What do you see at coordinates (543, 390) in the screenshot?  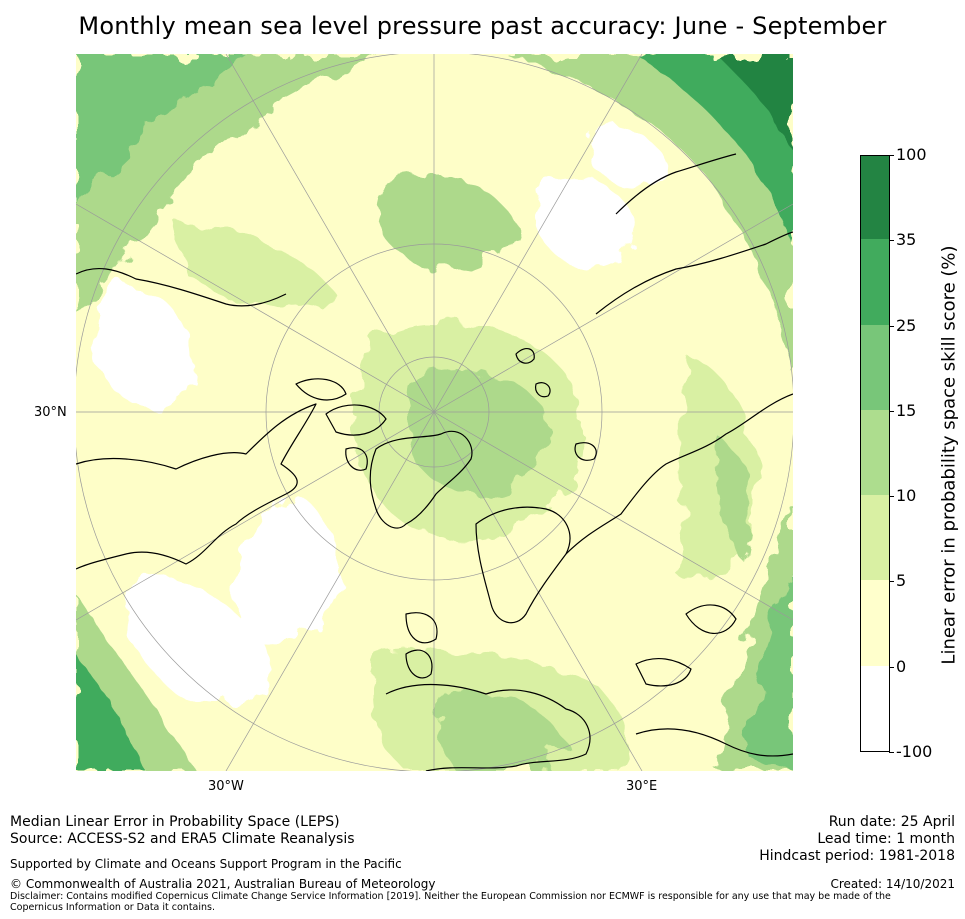 I see `coastline-franz-josef` at bounding box center [543, 390].